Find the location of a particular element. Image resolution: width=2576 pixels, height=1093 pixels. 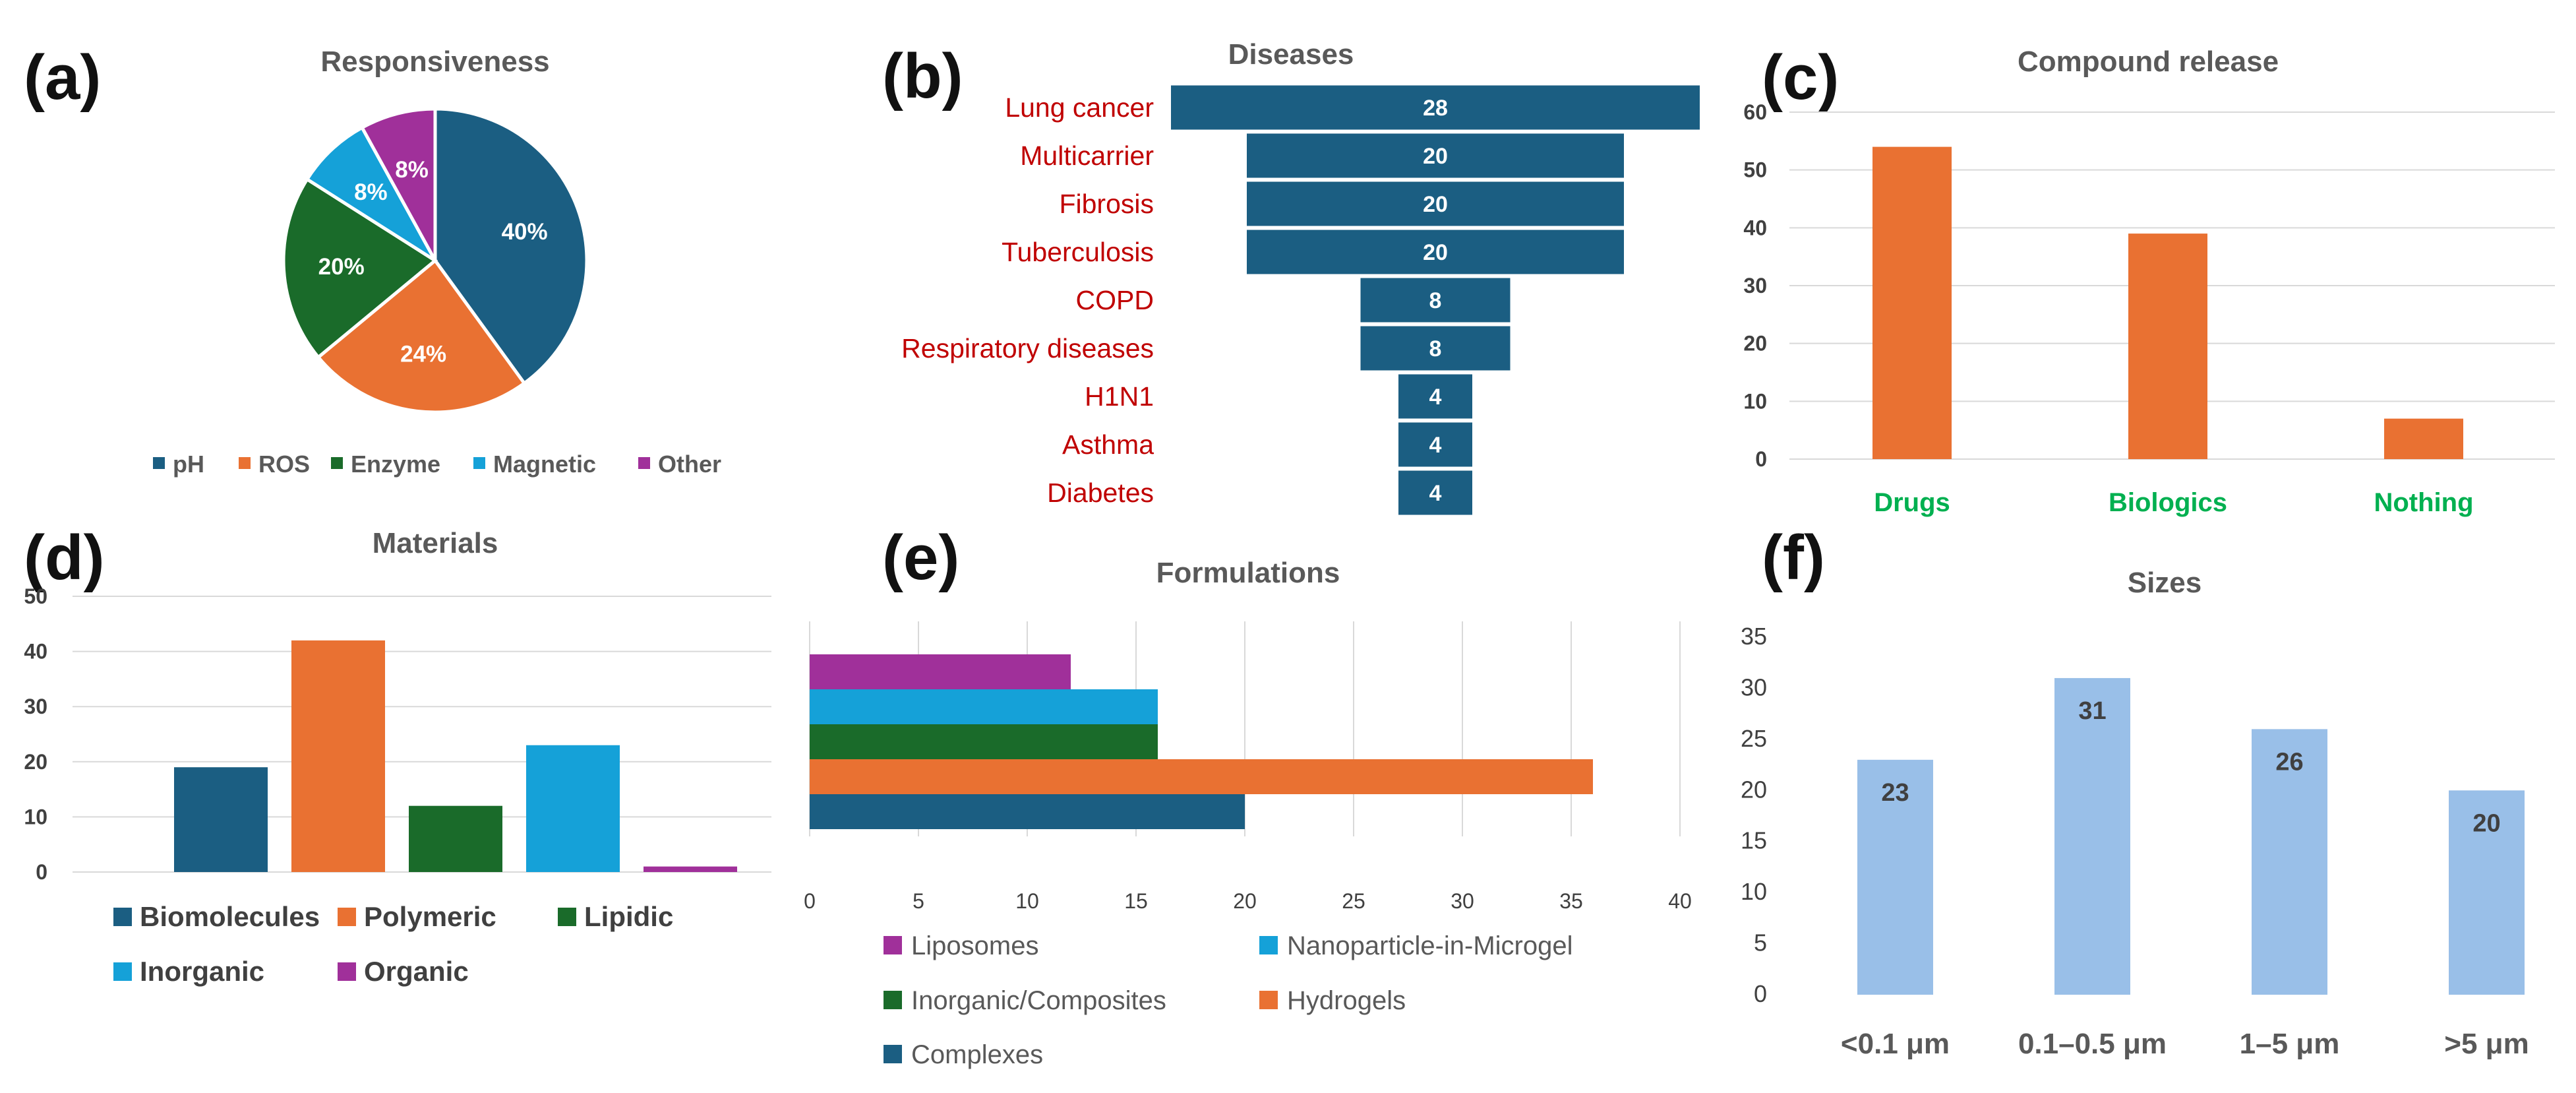

legend-label-lipidic: Lipidic is located at coordinates (628, 916).